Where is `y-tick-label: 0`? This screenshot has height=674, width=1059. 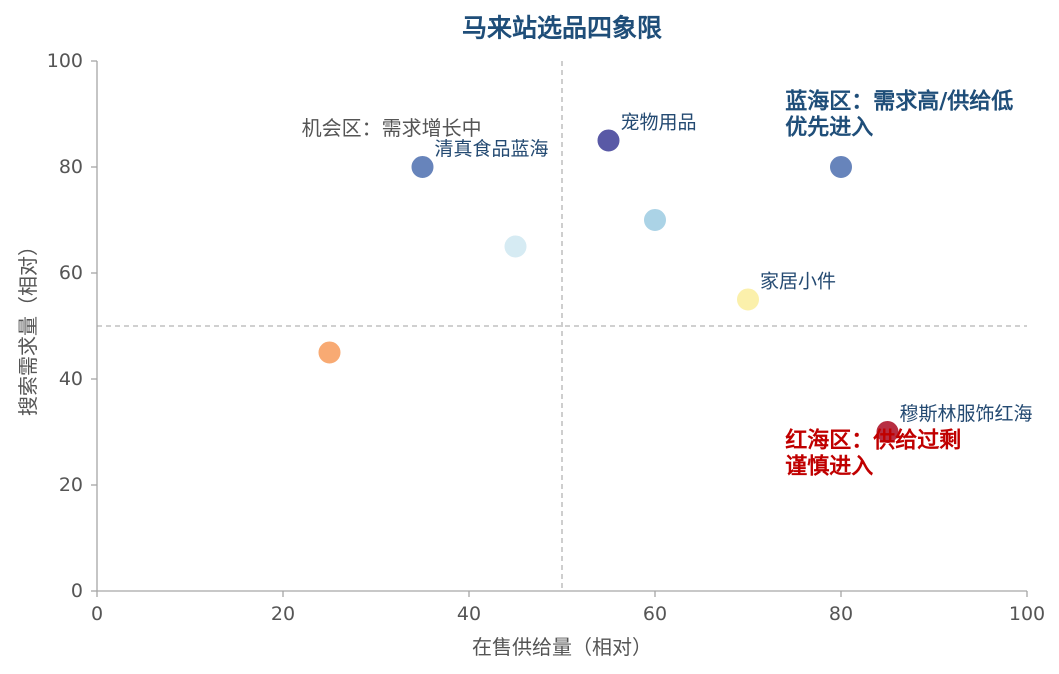
y-tick-label: 0 is located at coordinates (77, 591).